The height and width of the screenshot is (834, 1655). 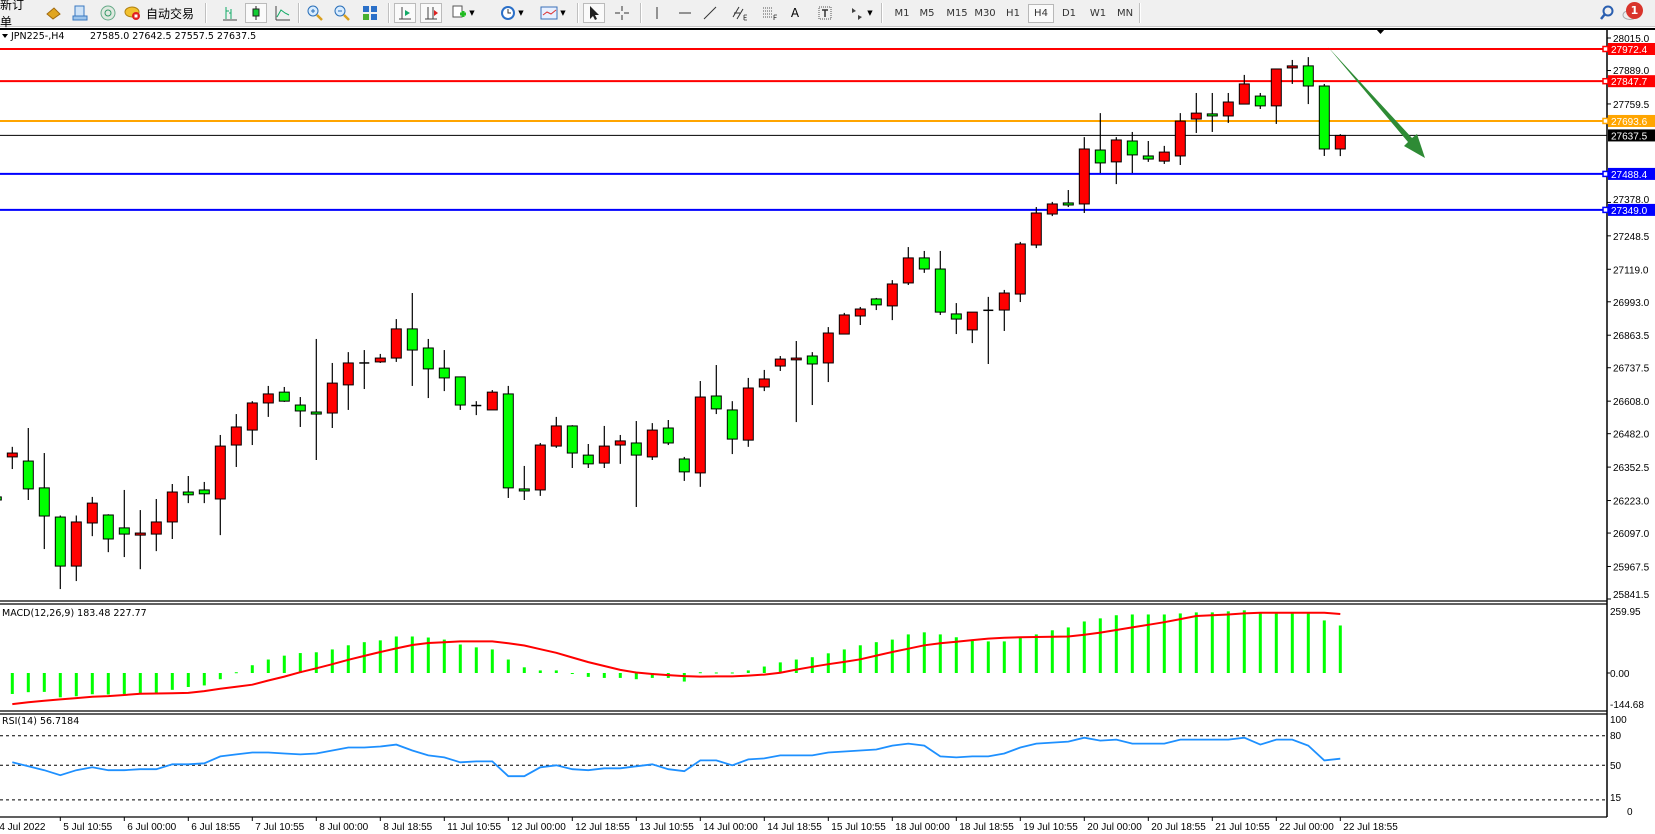 I want to click on timeframe-d1: D1, so click(x=1069, y=13).